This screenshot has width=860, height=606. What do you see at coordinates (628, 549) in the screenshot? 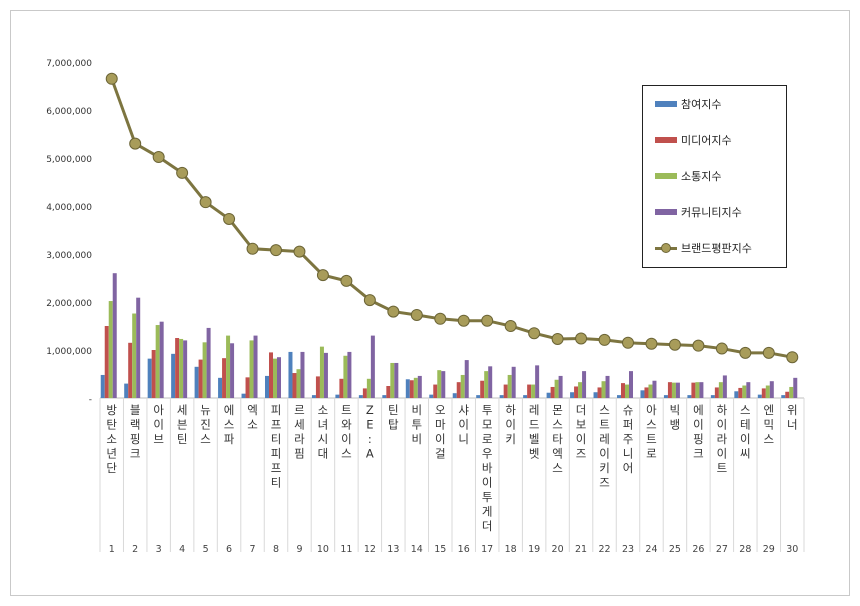
I see `rank-label: 23` at bounding box center [628, 549].